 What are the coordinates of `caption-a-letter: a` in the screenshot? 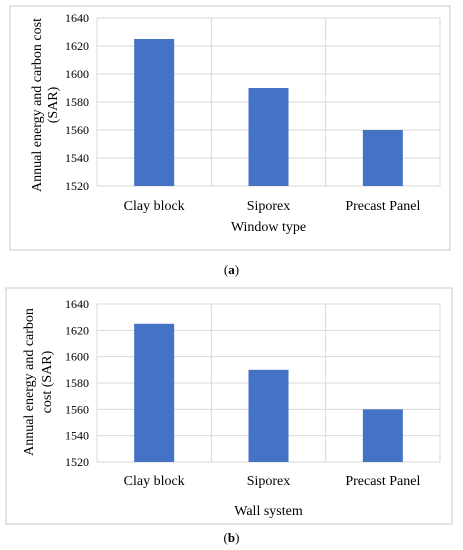 It's located at (231, 269).